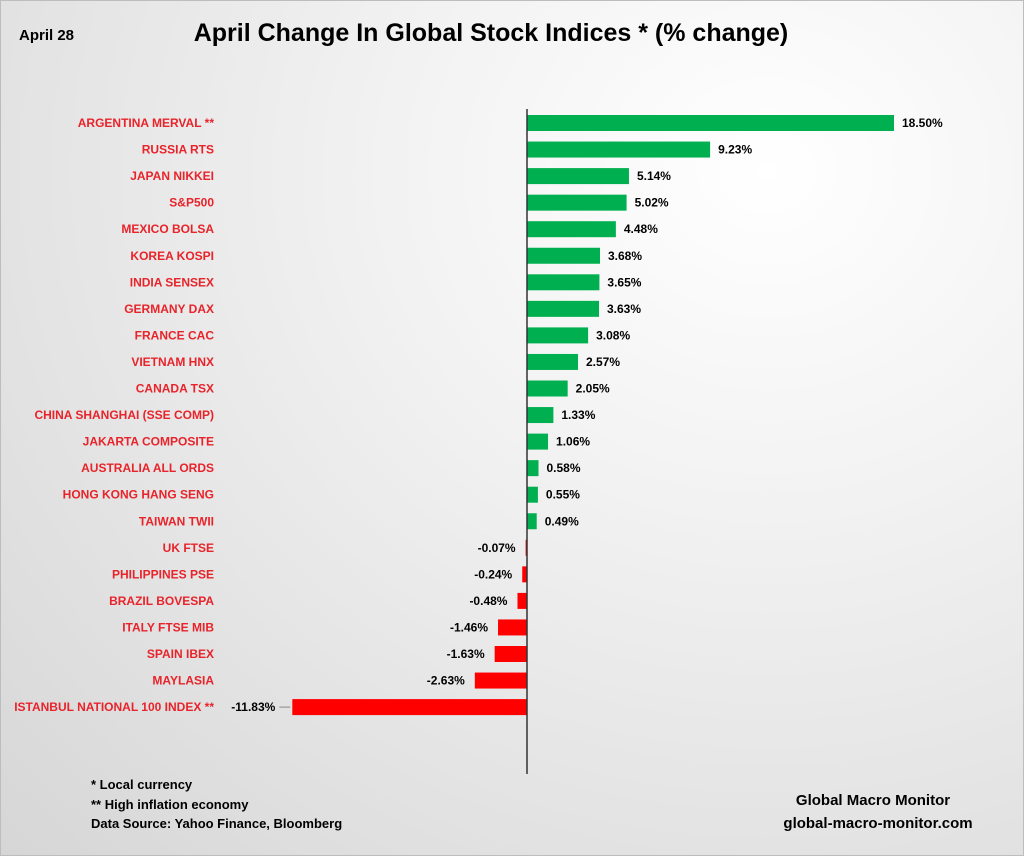  What do you see at coordinates (172, 282) in the screenshot?
I see `category-label: INDIA SENSEX` at bounding box center [172, 282].